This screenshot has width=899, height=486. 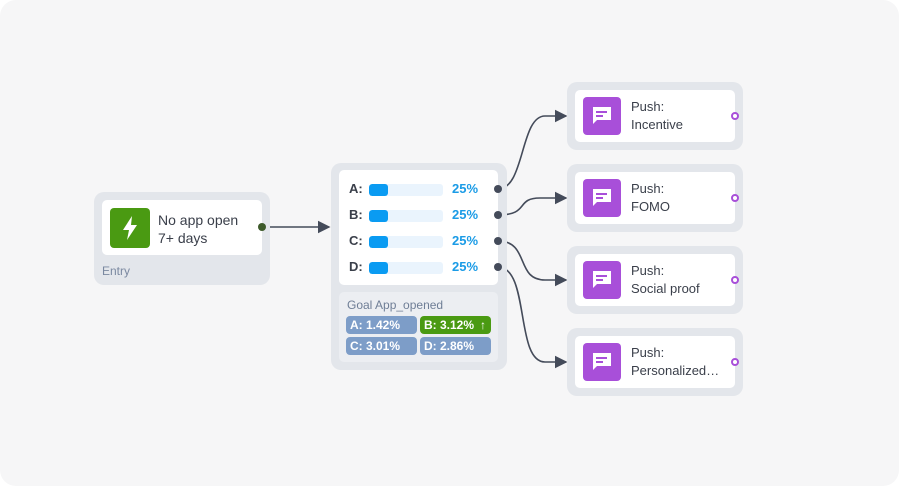 I want to click on push-title: Push: Incentive, so click(x=657, y=116).